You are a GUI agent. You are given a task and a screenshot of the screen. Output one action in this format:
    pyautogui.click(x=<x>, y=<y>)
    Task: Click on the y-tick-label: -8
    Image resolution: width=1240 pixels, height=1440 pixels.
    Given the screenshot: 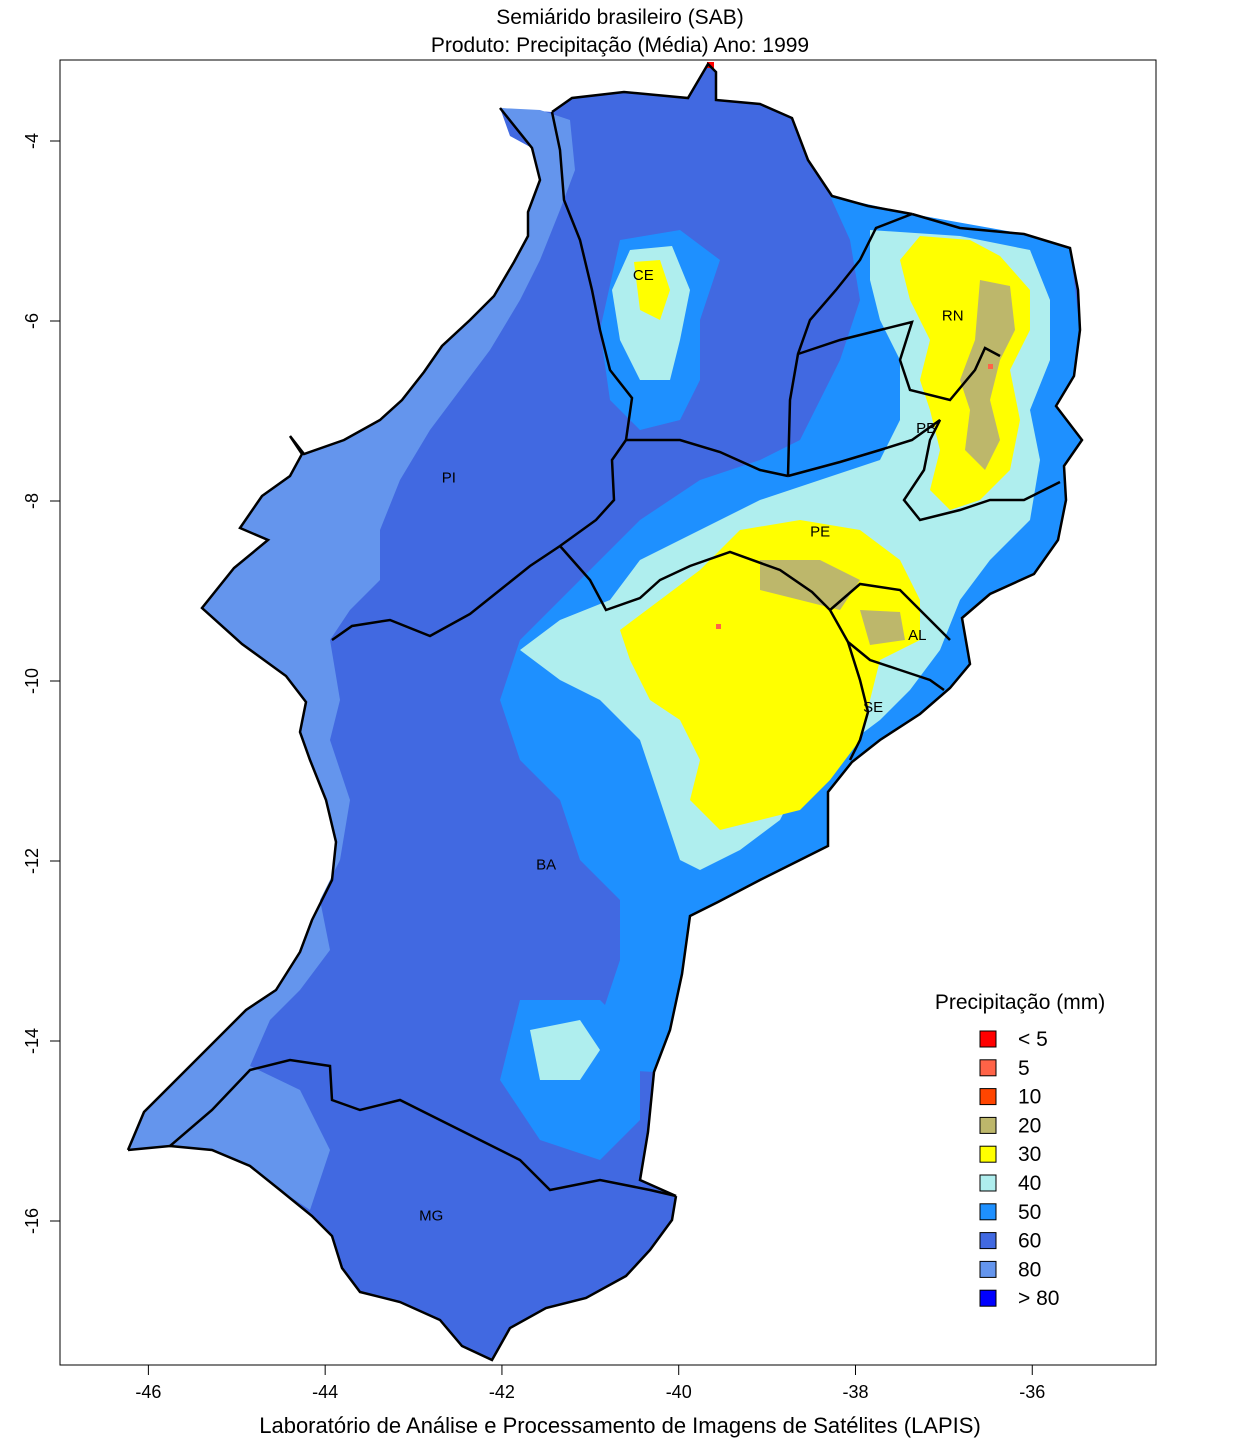 What is the action you would take?
    pyautogui.click(x=32, y=501)
    